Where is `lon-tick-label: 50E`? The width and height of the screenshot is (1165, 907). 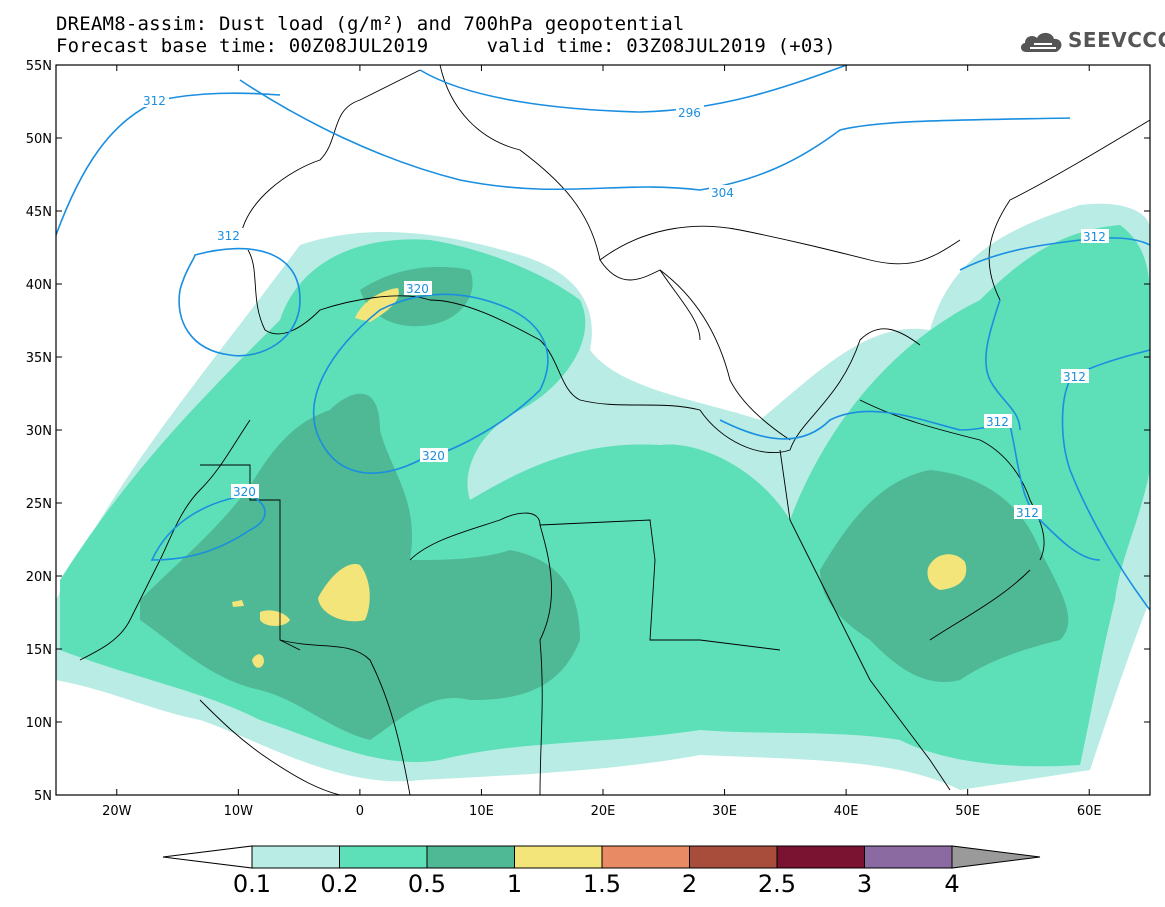
lon-tick-label: 50E is located at coordinates (967, 811).